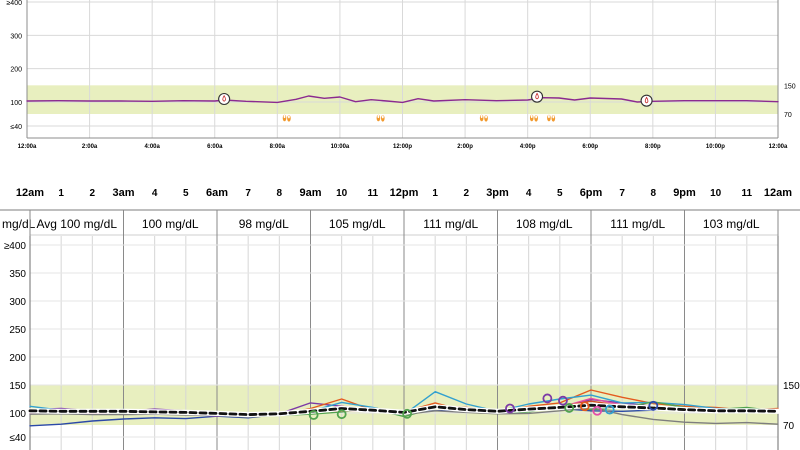 The width and height of the screenshot is (800, 450). Describe the element at coordinates (715, 147) in the screenshot. I see `time-tick-label: 10:00p` at that location.